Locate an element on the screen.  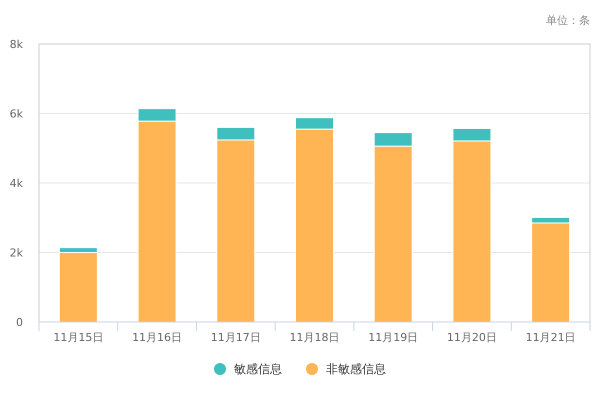
y-tick-label: 6k is located at coordinates (17, 114).